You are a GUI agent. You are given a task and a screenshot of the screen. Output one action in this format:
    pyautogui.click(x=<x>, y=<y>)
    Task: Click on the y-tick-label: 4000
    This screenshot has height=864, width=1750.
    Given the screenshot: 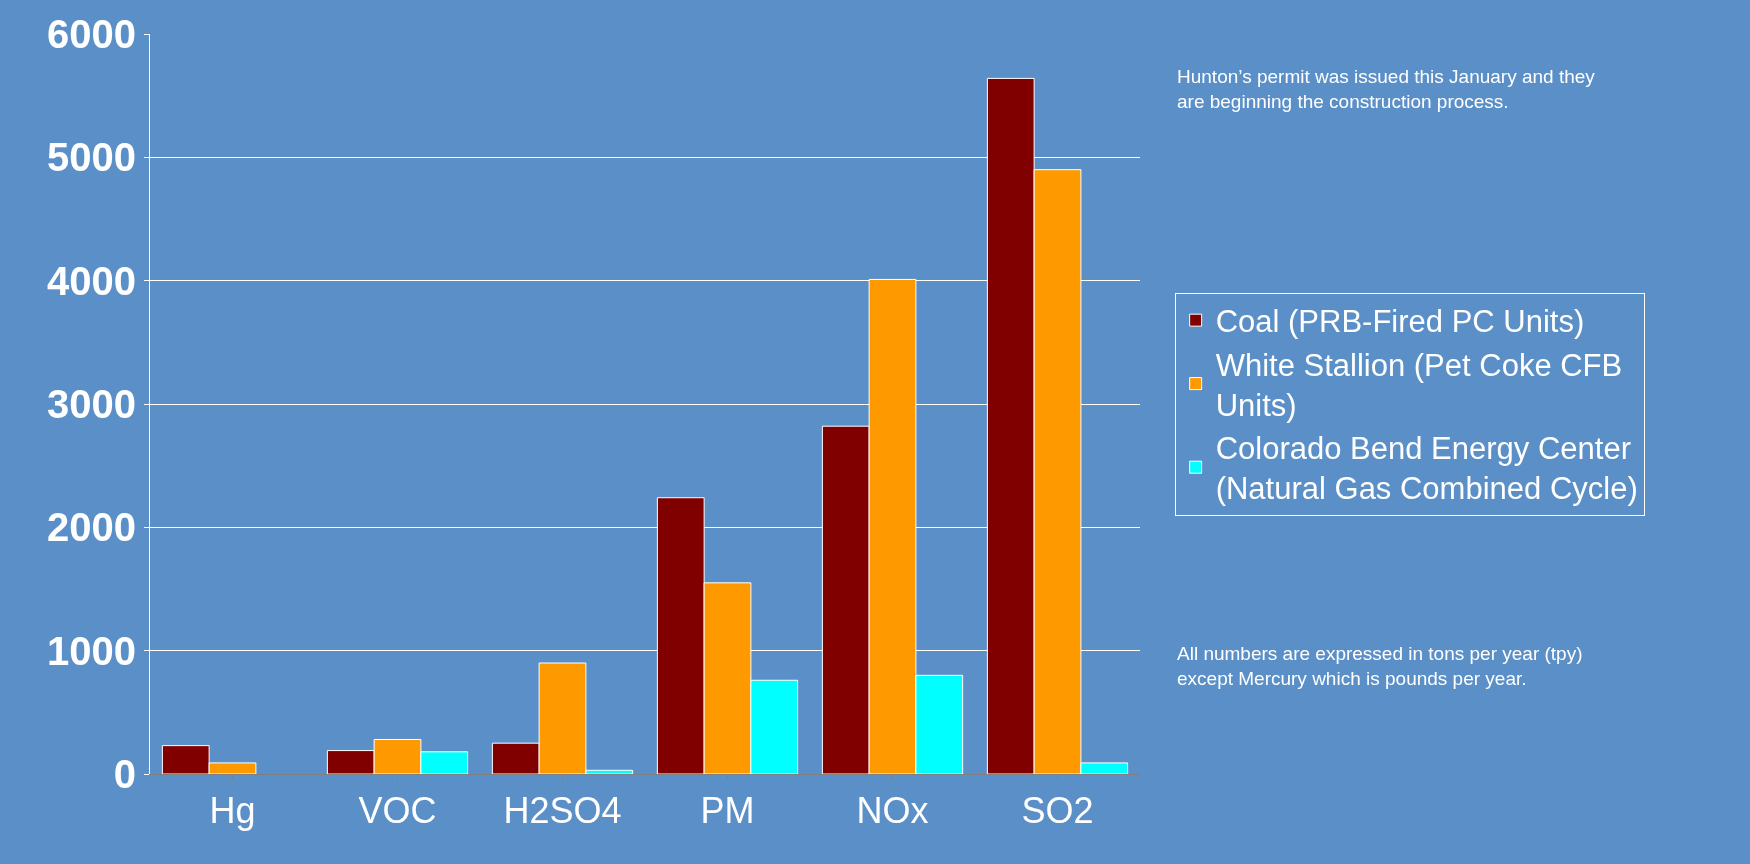 What is the action you would take?
    pyautogui.click(x=91, y=280)
    